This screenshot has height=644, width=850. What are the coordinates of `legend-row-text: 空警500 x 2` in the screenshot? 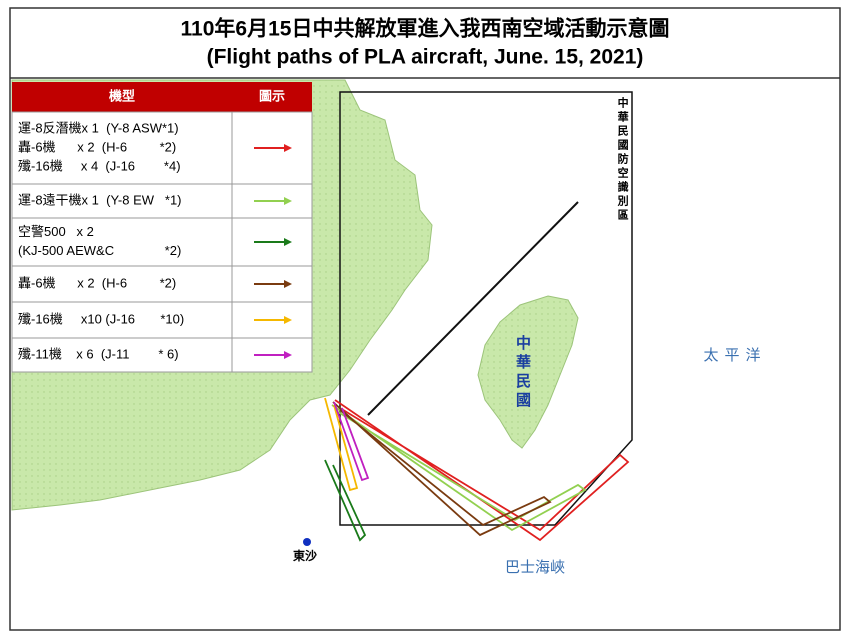 It's located at (56, 231).